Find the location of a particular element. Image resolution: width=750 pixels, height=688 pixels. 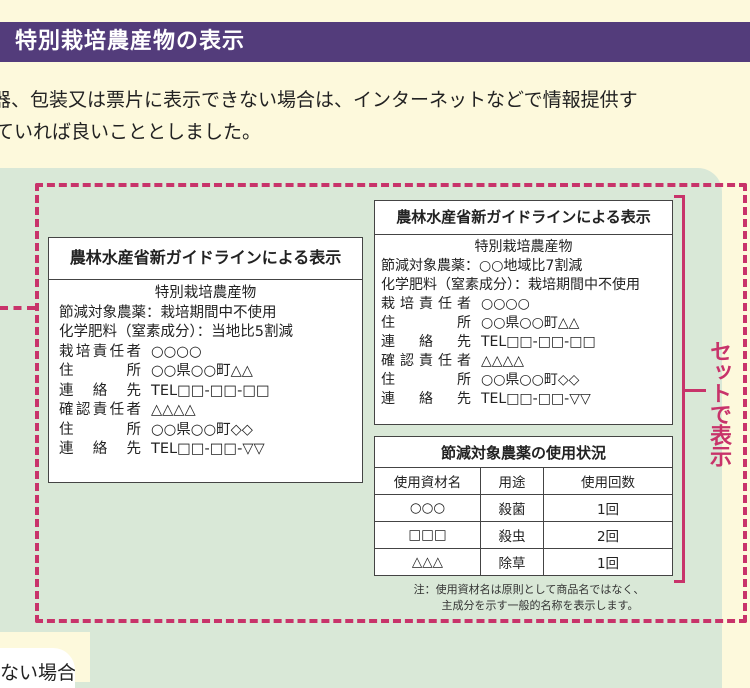

label-line: 化学肥料（窒素成分）：栽培期間中不使用 is located at coordinates (510, 285).